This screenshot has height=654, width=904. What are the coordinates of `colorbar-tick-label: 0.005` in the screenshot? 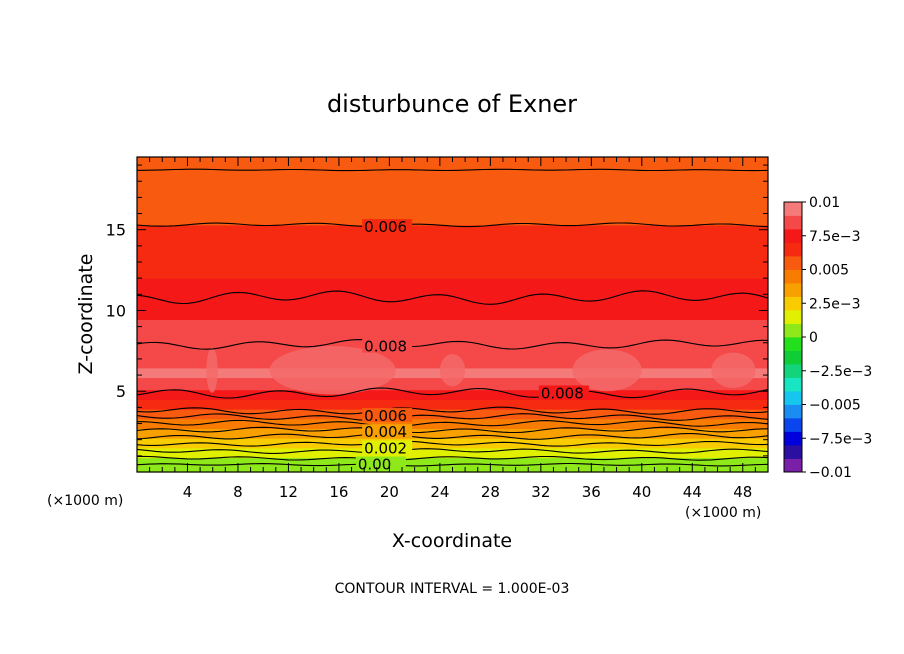 It's located at (829, 271).